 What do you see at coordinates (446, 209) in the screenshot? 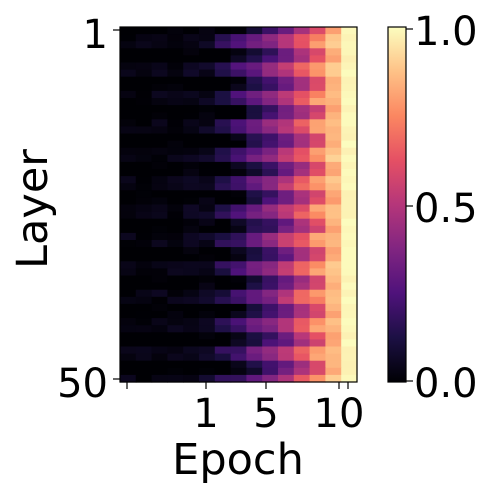
I see `colorbar-label-05: 0.5` at bounding box center [446, 209].